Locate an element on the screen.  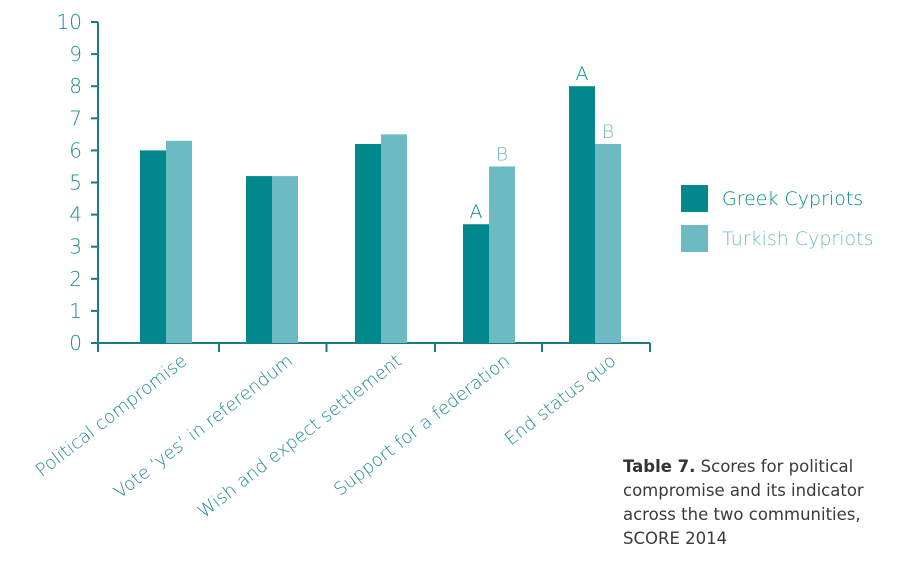
y-tick-label: 6 is located at coordinates (75, 150).